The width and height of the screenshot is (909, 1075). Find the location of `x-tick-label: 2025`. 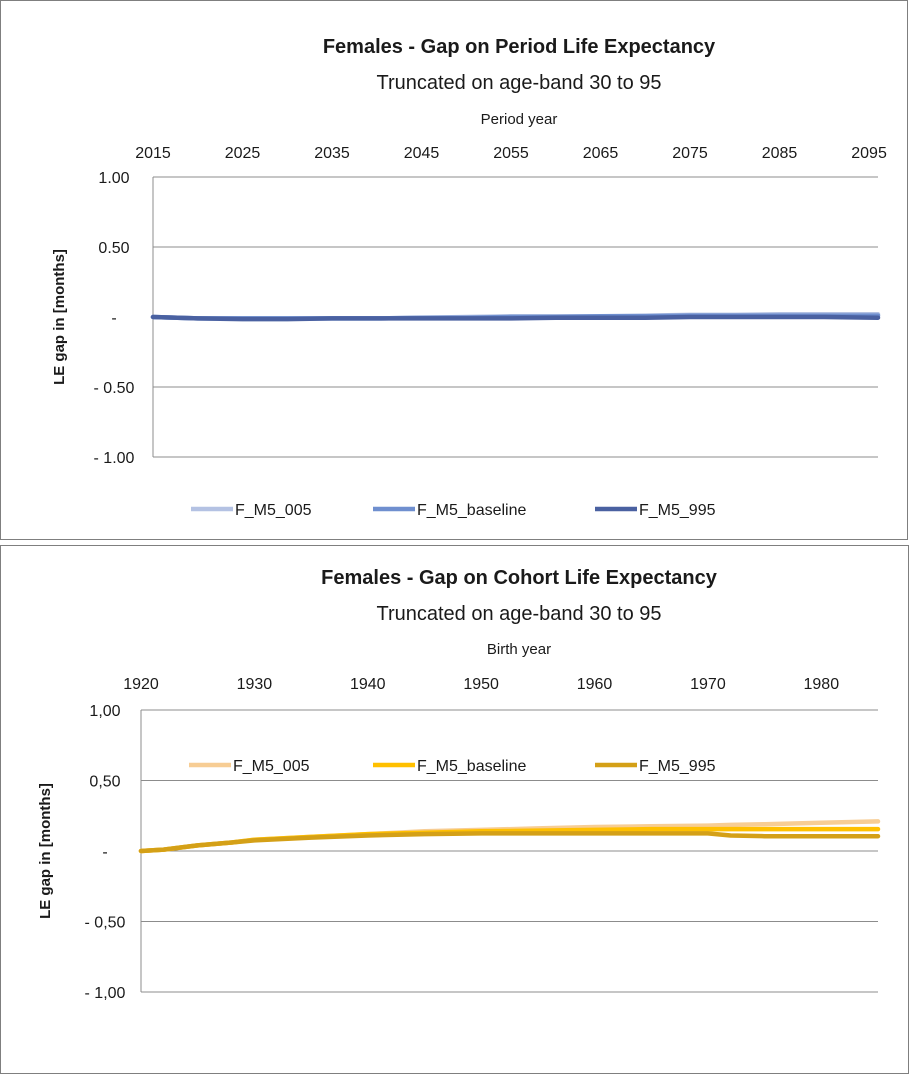

x-tick-label: 2025 is located at coordinates (243, 153).